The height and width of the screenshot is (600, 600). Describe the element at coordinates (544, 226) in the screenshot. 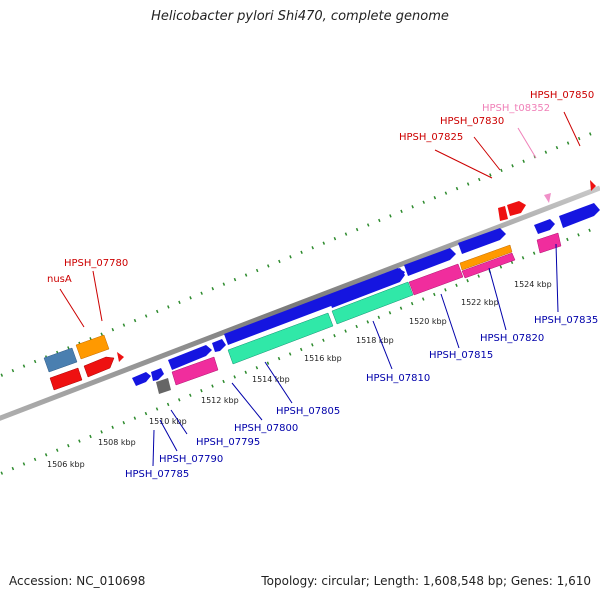

I see `cds-blue-07835a` at that location.